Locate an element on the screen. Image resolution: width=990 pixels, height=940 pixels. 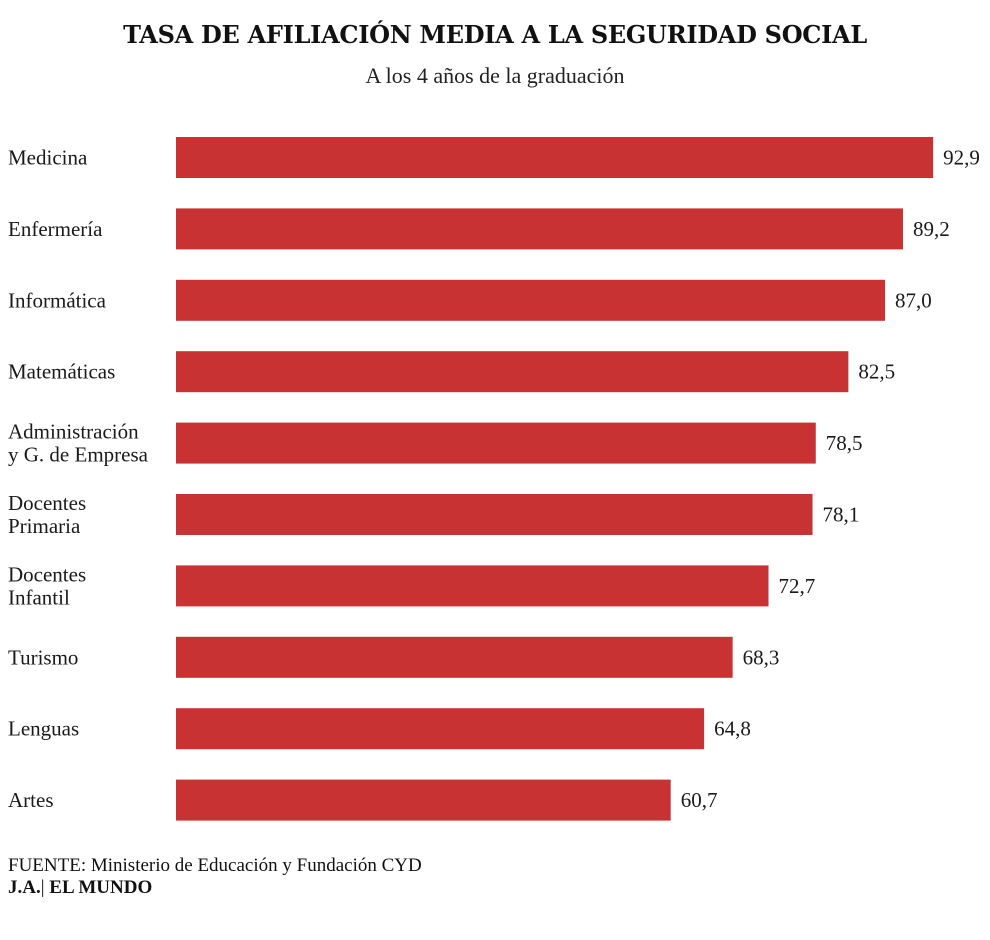
value-label-1: 89,2 is located at coordinates (931, 229).